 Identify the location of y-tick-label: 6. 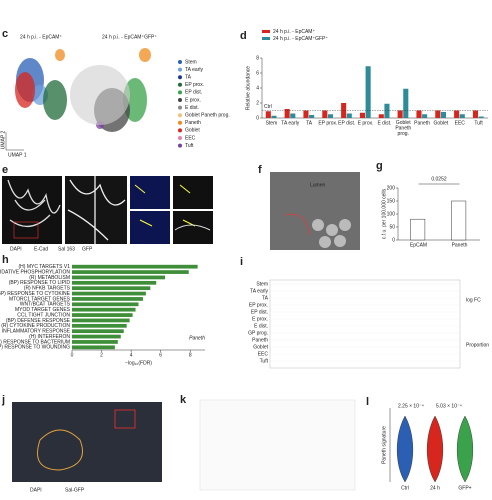
(257, 73).